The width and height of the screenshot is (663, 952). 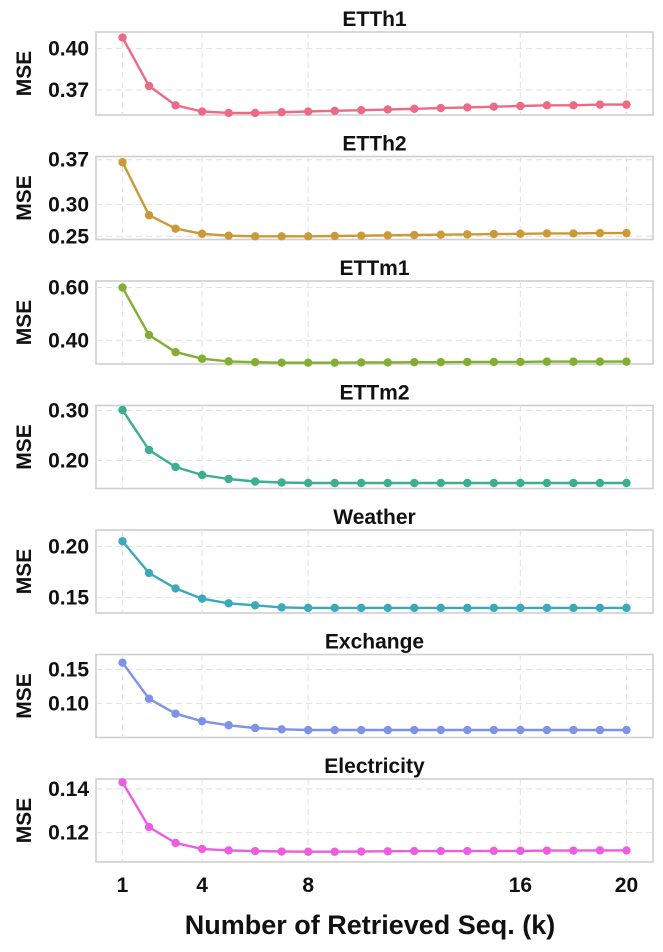 I want to click on y-tick-label: 0.60, so click(x=68, y=288).